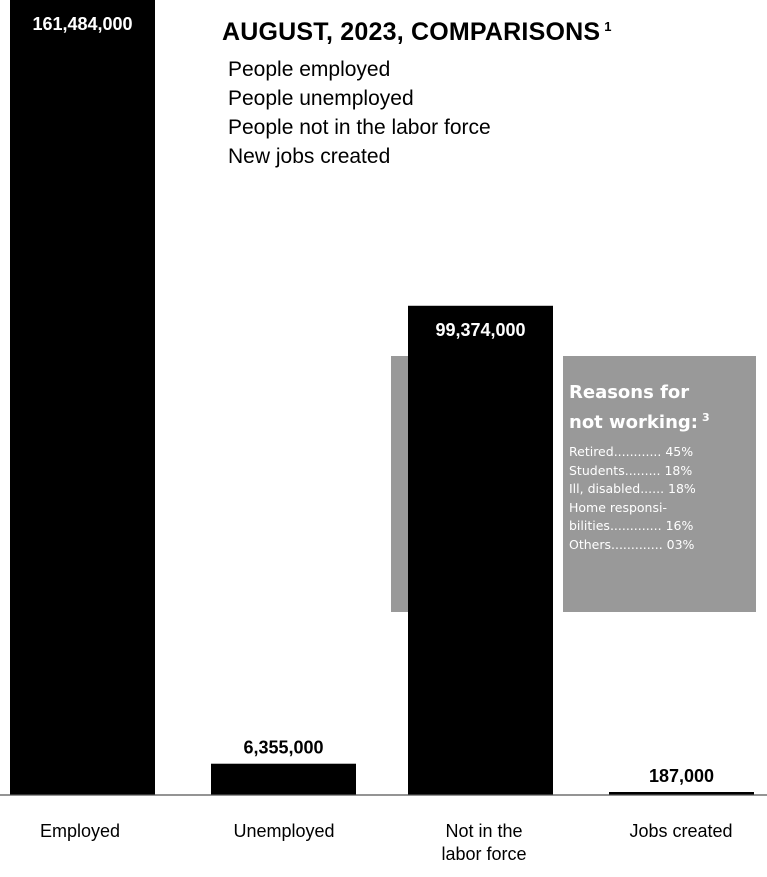 The image size is (767, 877). I want to click on bar-jobs-created, so click(681, 793).